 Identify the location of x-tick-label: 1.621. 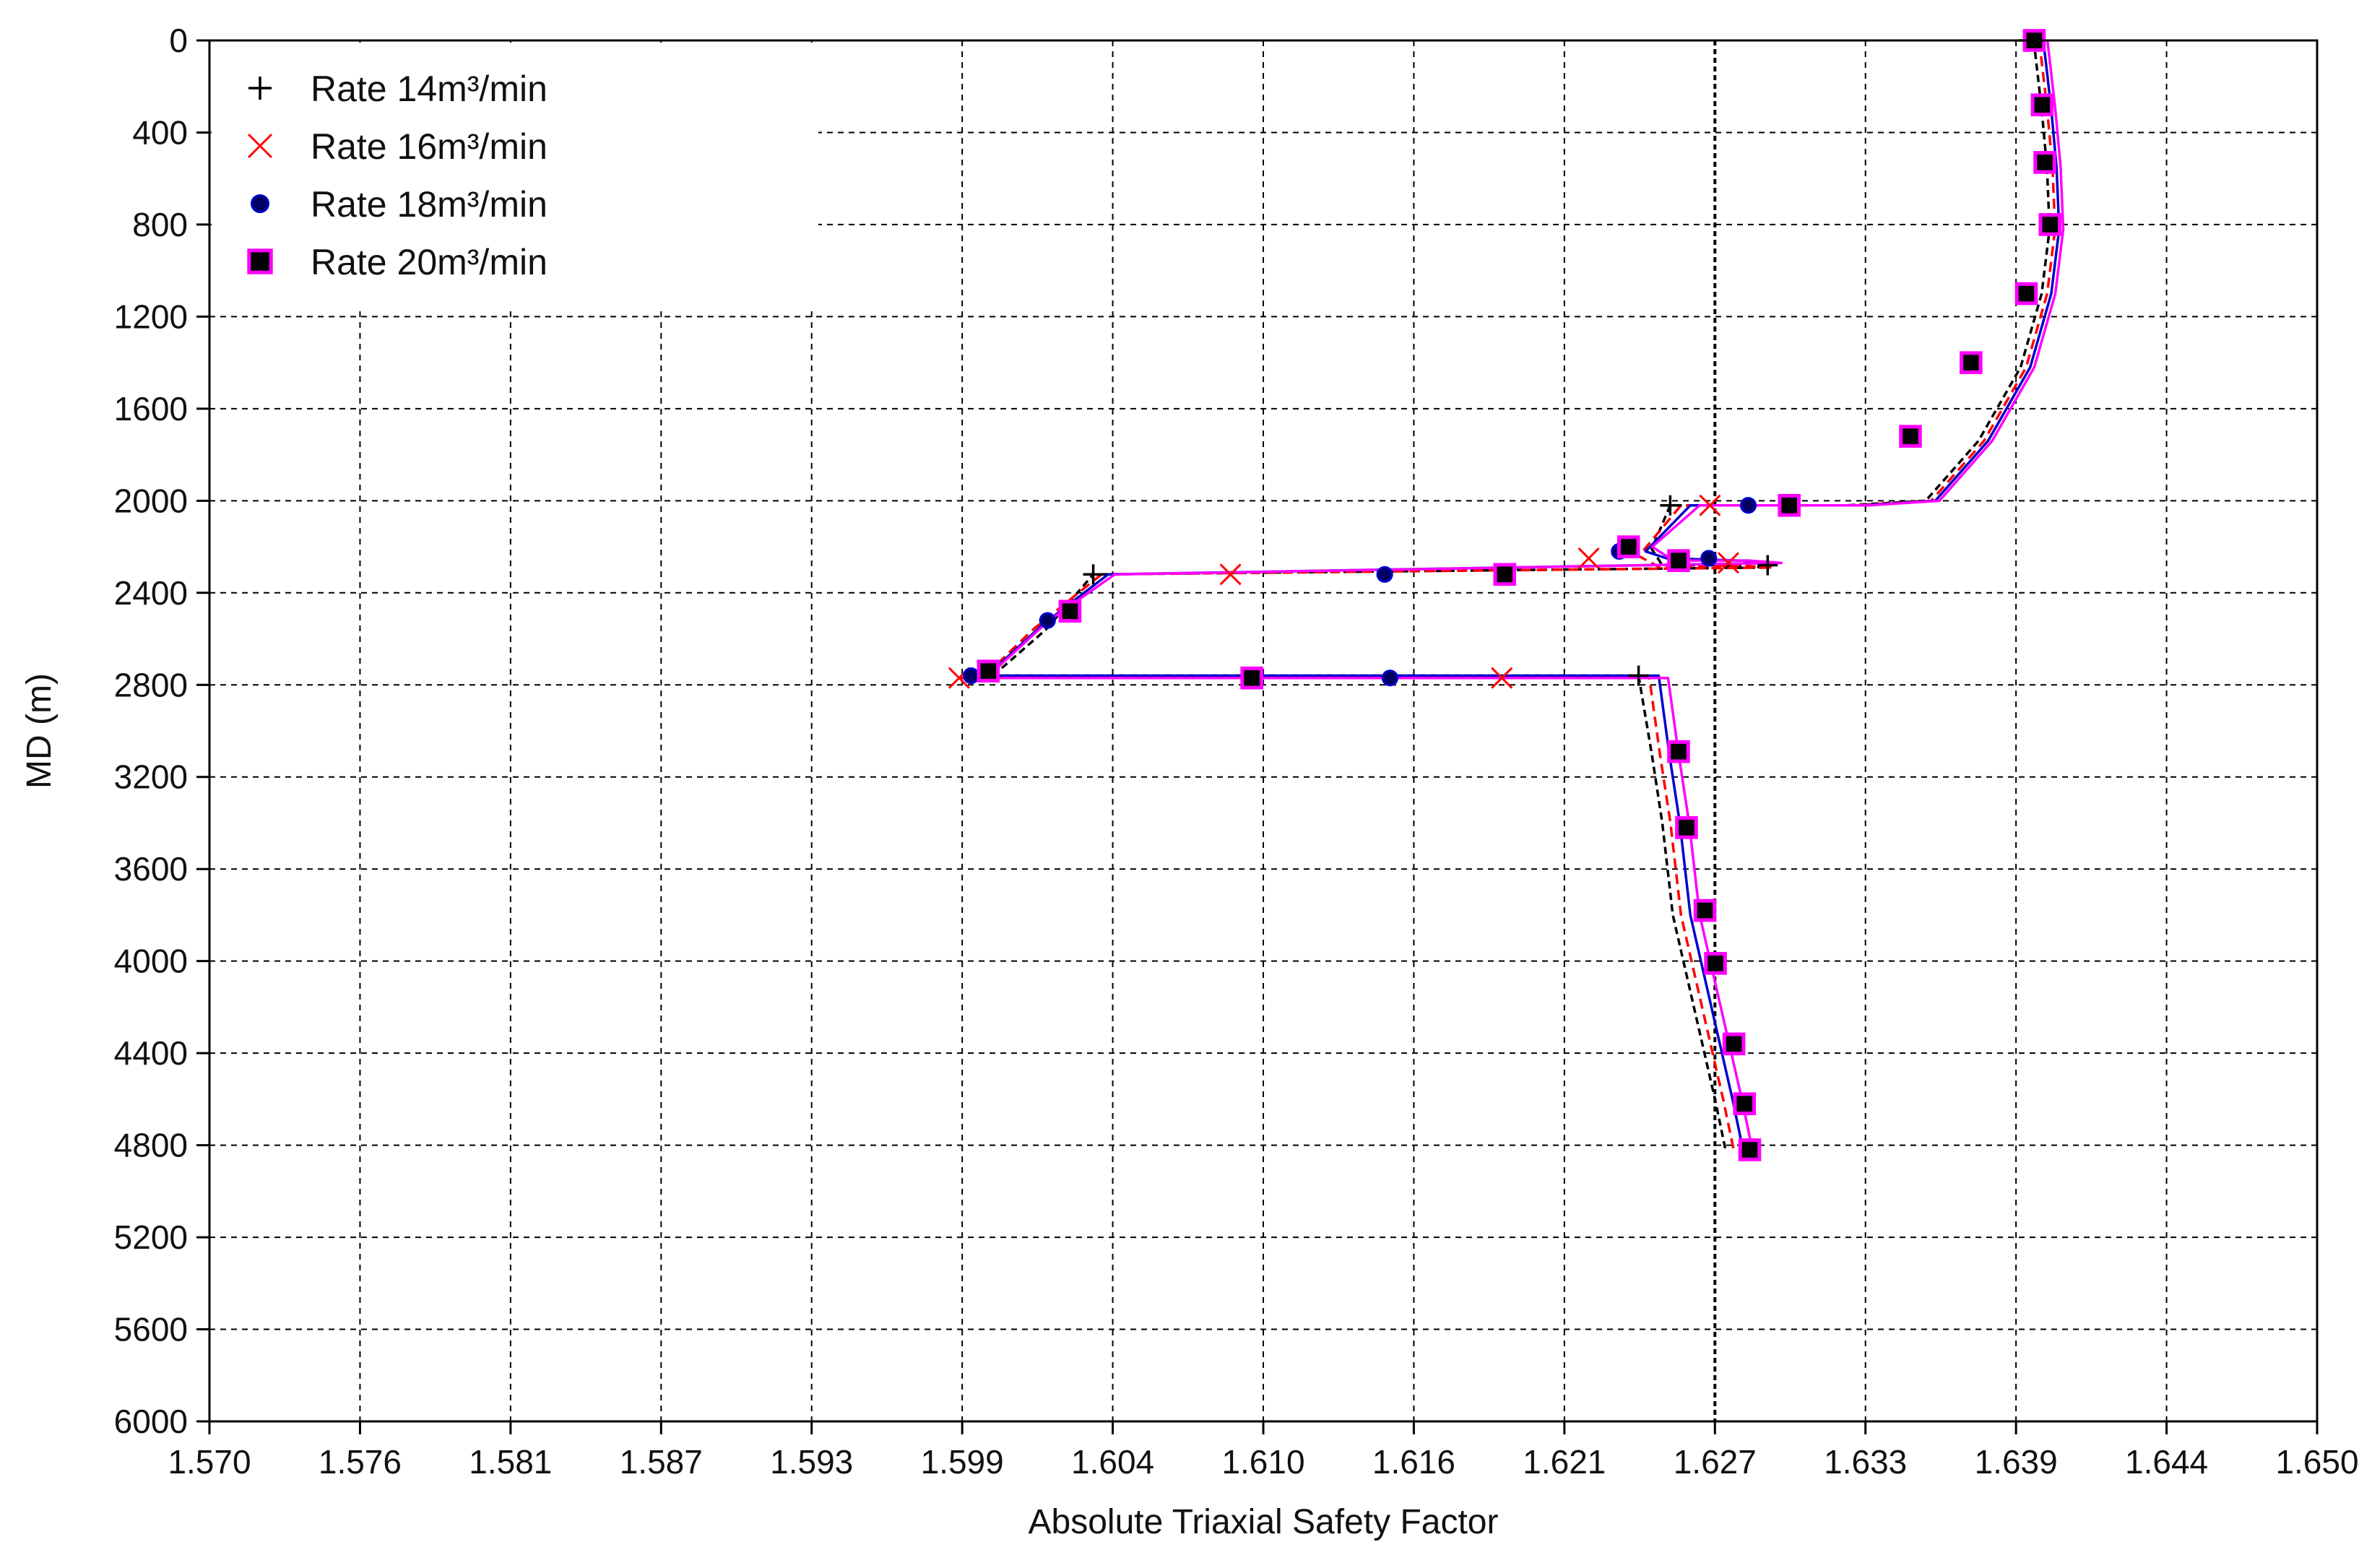
(1564, 1462).